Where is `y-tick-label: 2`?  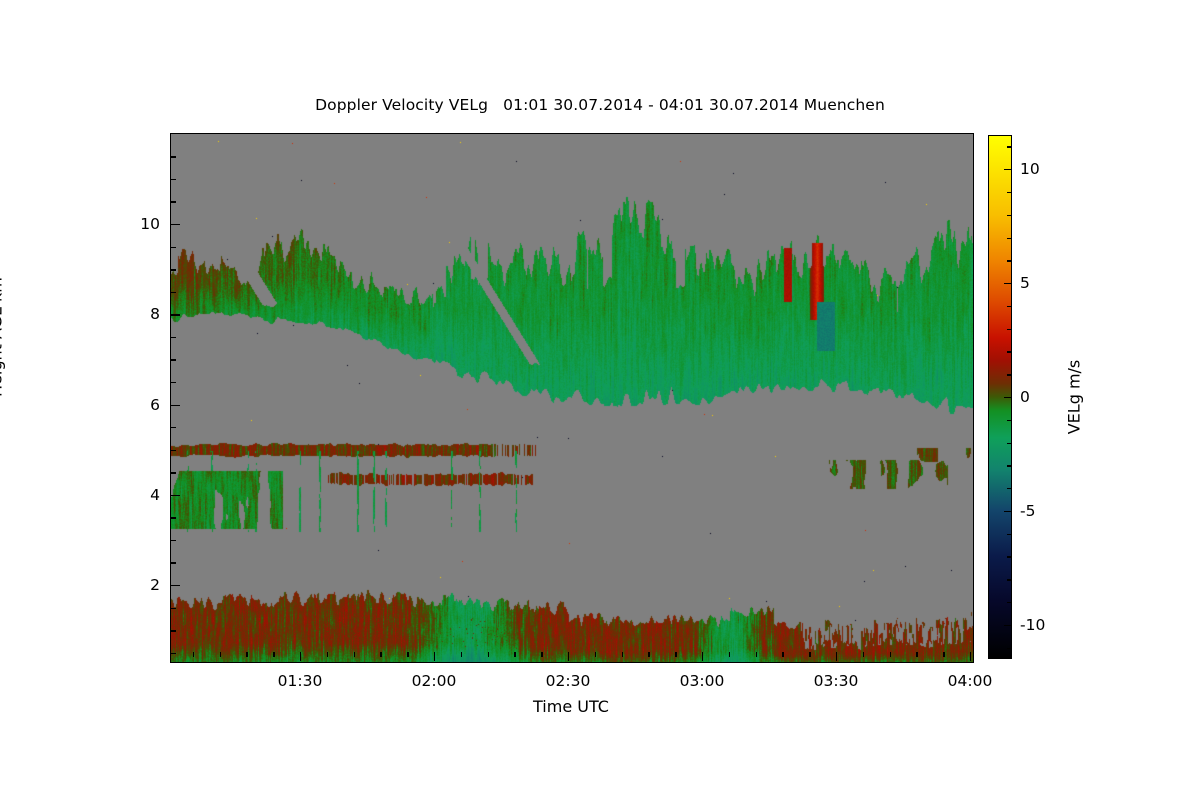
y-tick-label: 2 is located at coordinates (155, 585).